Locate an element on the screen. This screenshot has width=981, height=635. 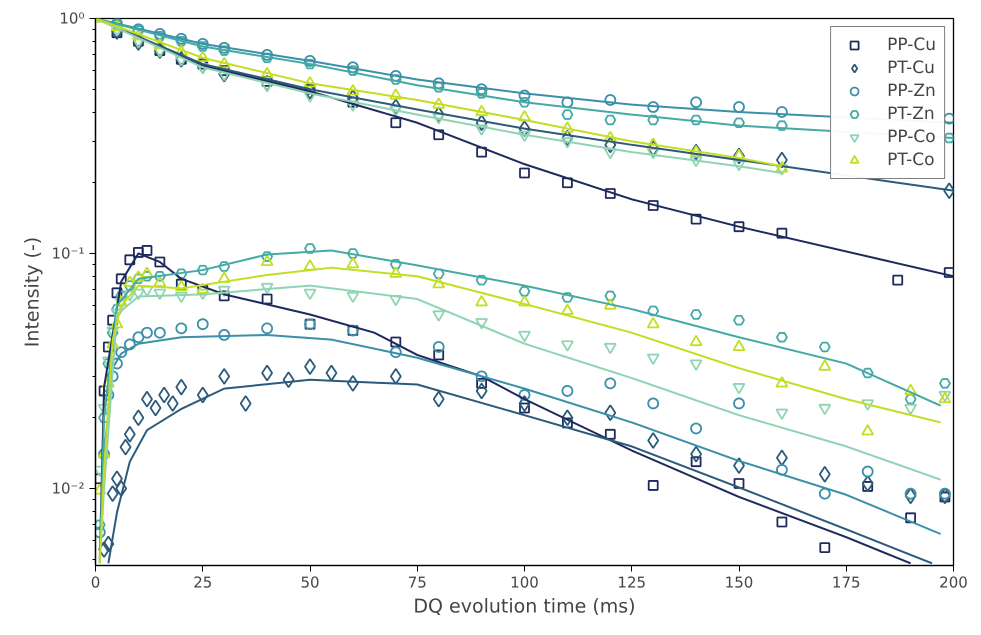
legend-label: PT-Co is located at coordinates (911, 160).